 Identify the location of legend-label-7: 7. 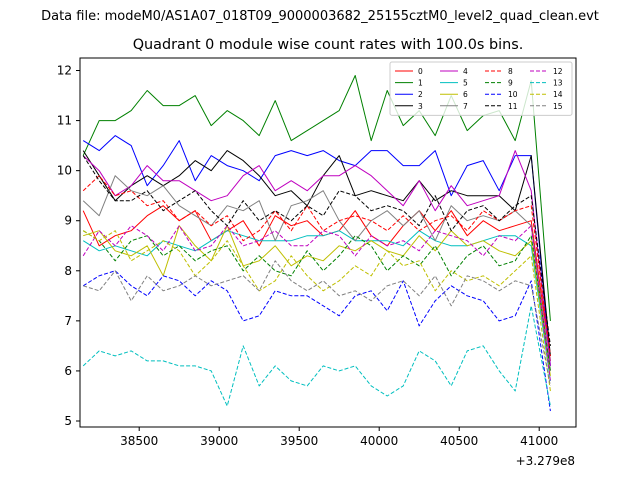
(465, 106).